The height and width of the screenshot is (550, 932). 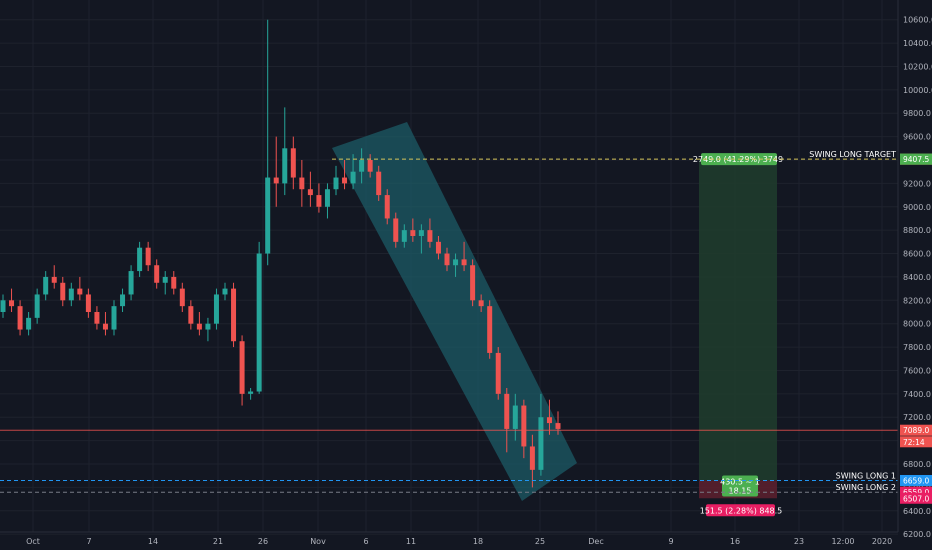 What do you see at coordinates (917, 370) in the screenshot?
I see `y-tick-label: 7600.0` at bounding box center [917, 370].